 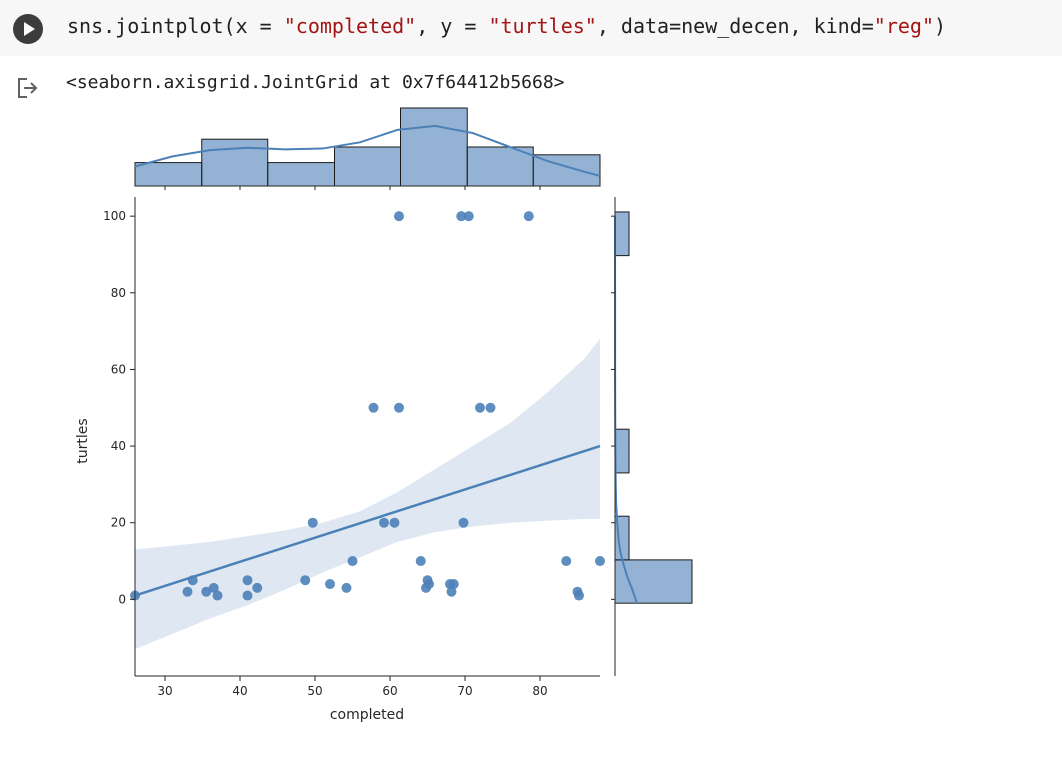 I want to click on x-tick-label: 80, so click(x=539, y=691).